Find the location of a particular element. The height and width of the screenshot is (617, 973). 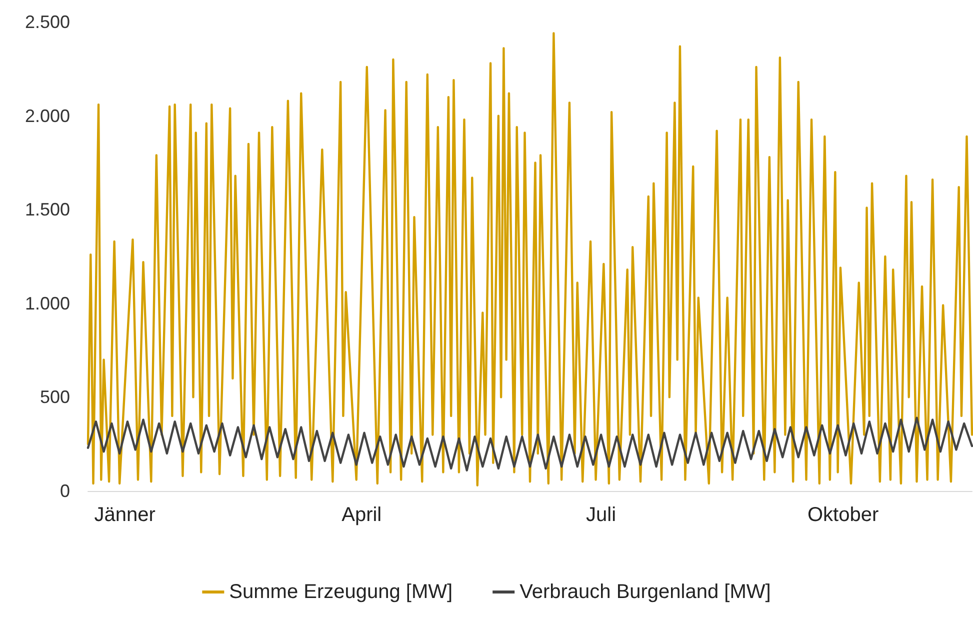

x-tick-label: Jänner is located at coordinates (125, 515).